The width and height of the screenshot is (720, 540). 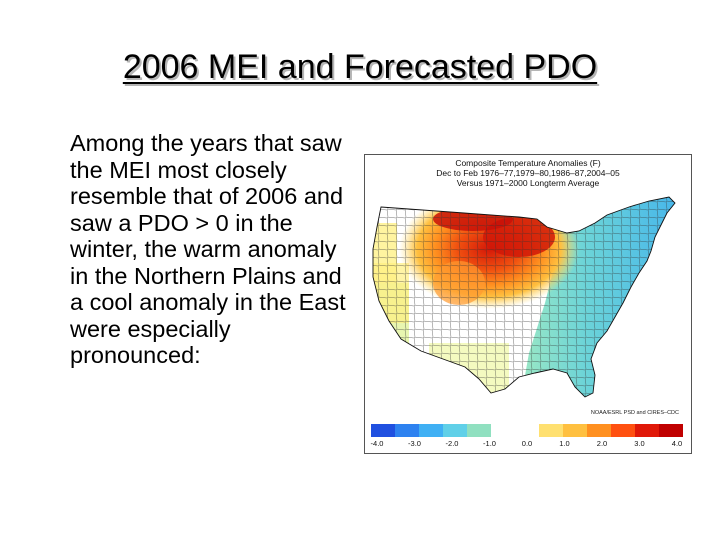 I want to click on color-scale-tick-label: 2.0, so click(x=602, y=443).